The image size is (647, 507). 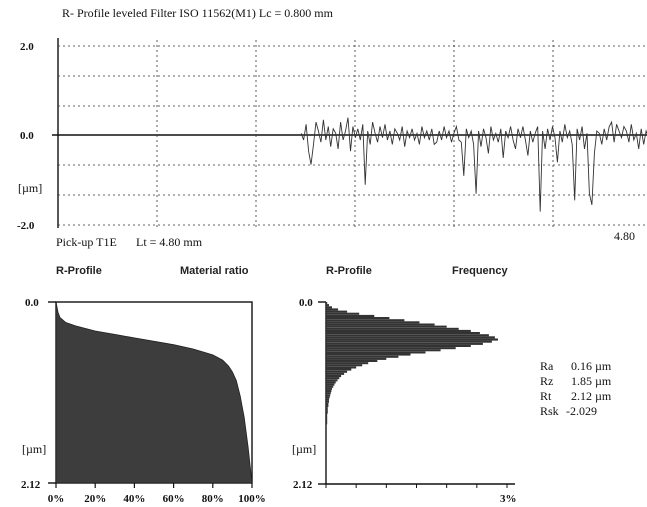 What do you see at coordinates (27, 136) in the screenshot?
I see `profile-ytick-label: 0.0` at bounding box center [27, 136].